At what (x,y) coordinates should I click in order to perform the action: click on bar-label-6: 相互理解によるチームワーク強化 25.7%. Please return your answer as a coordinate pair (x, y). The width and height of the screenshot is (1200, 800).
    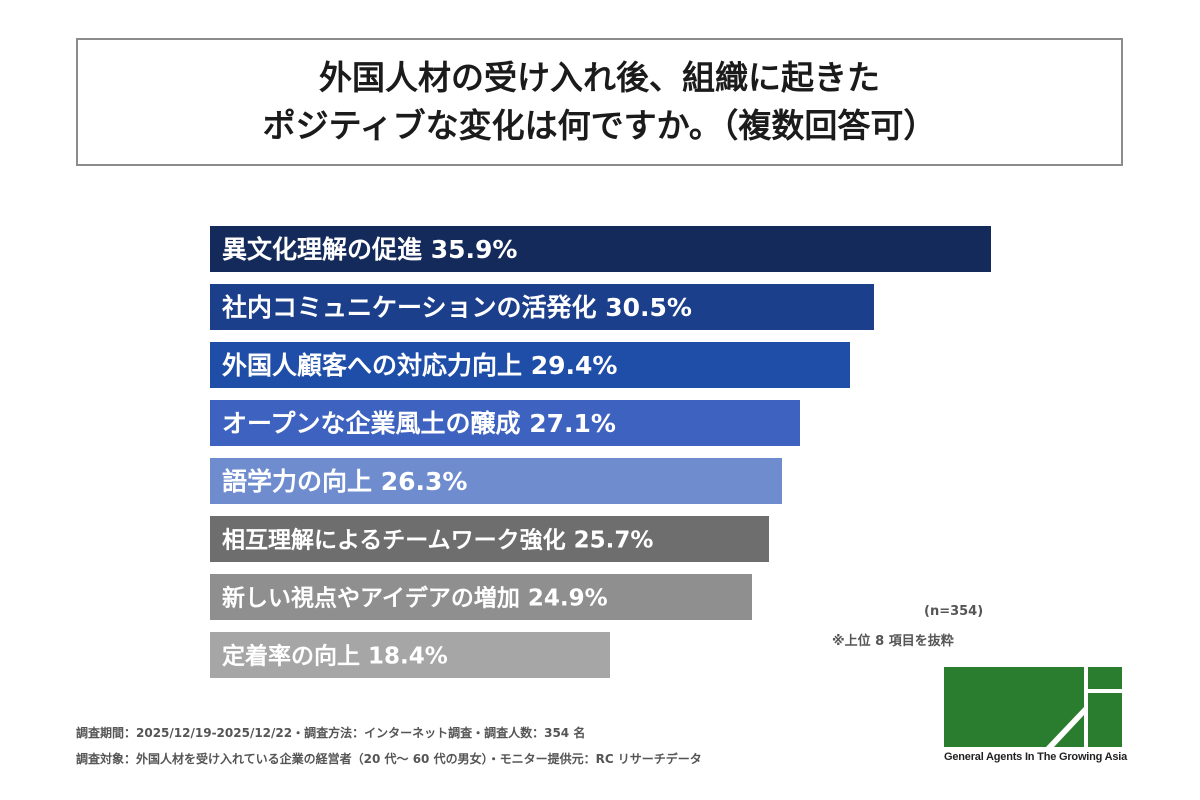
    Looking at the image, I should click on (437, 539).